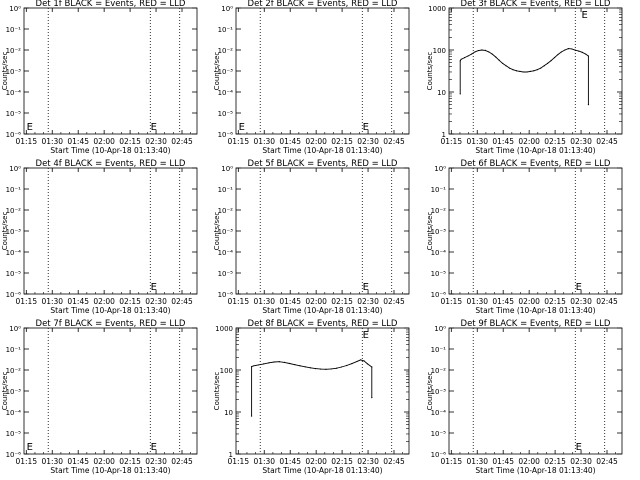 The image size is (640, 480). Describe the element at coordinates (111, 324) in the screenshot. I see `panel-title: Det 7f BLACK = Events, RED = LLD` at that location.